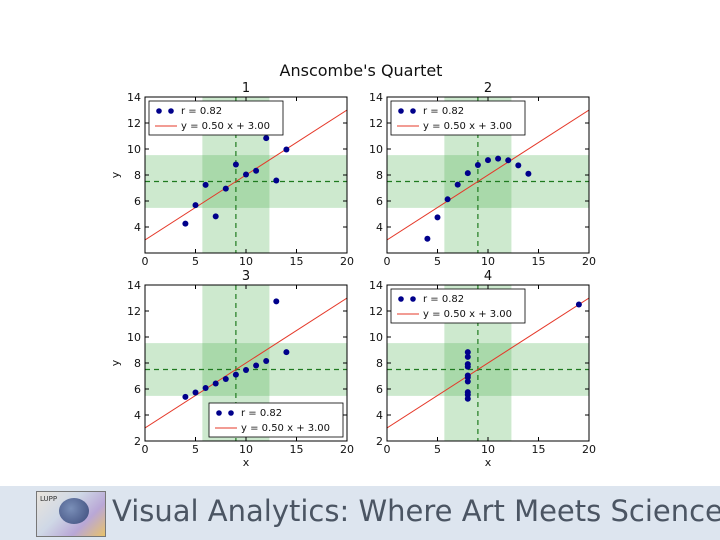  I want to click on legend-box, so click(458, 118).